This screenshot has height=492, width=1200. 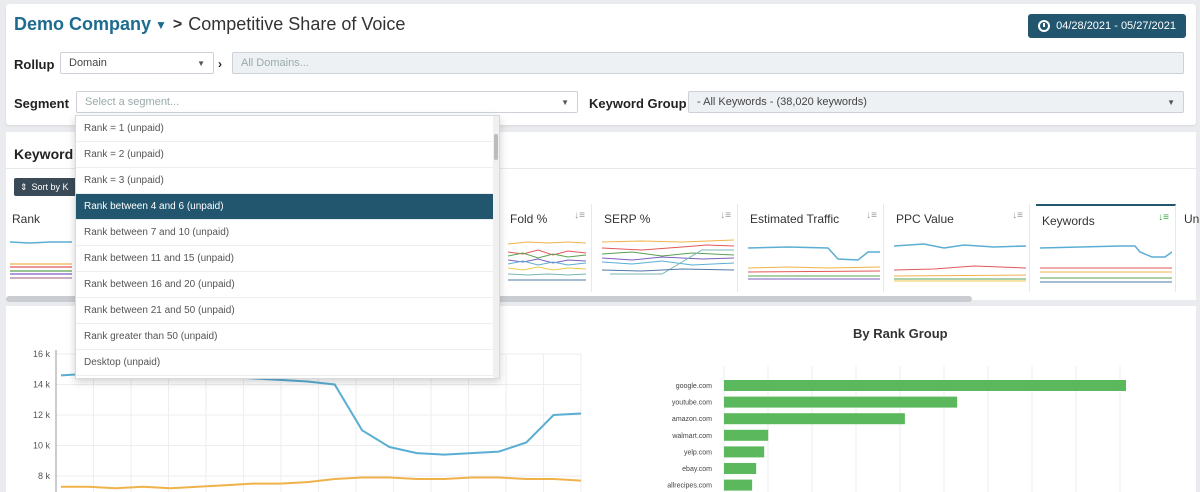 What do you see at coordinates (1068, 221) in the screenshot?
I see `metric-label: Keywords` at bounding box center [1068, 221].